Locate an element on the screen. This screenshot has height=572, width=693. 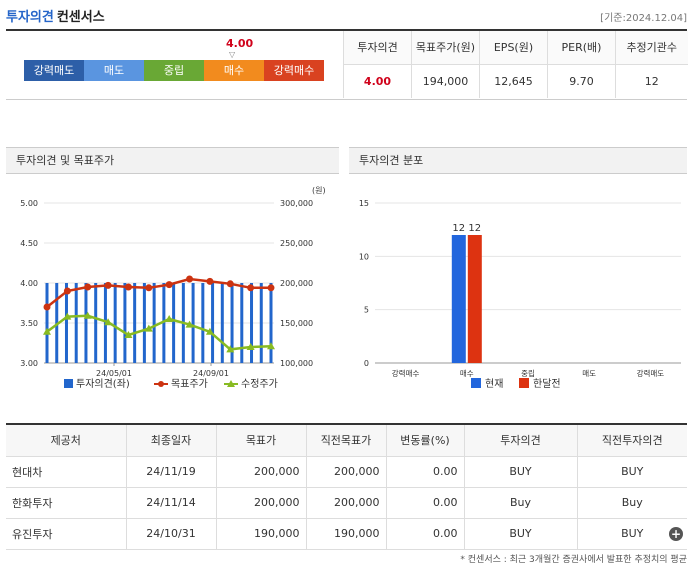
column-header: 직전목표가 is located at coordinates (345, 440).